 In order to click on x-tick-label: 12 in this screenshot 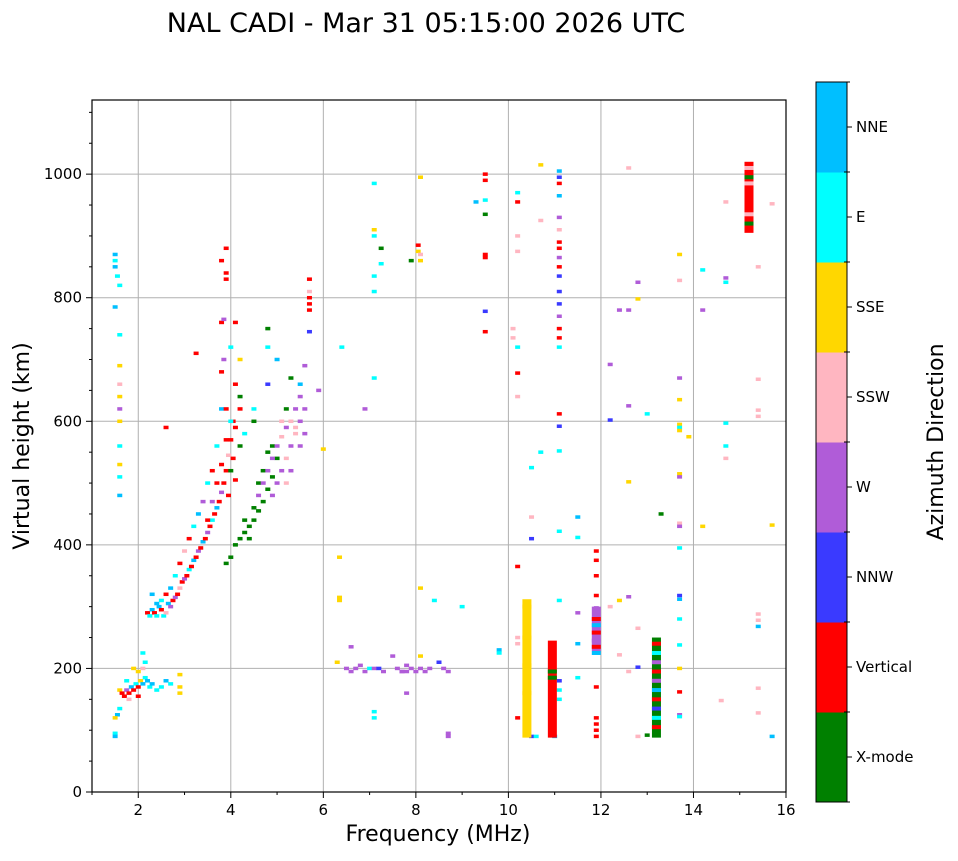, I will do `click(600, 810)`.